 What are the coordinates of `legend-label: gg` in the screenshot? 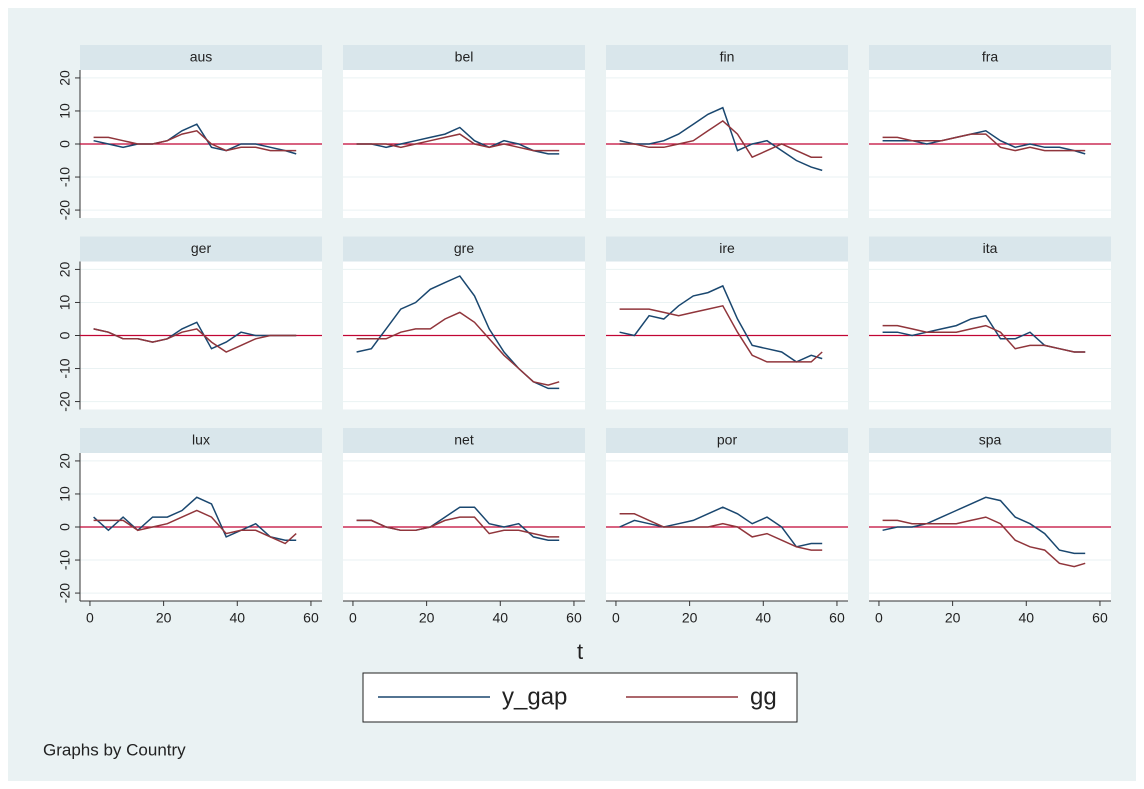 It's located at (763, 696).